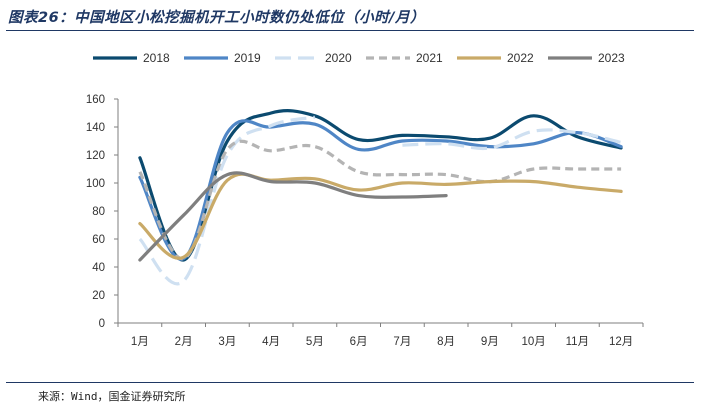 The image size is (713, 411). What do you see at coordinates (350, 30) in the screenshot?
I see `title-divider` at bounding box center [350, 30].